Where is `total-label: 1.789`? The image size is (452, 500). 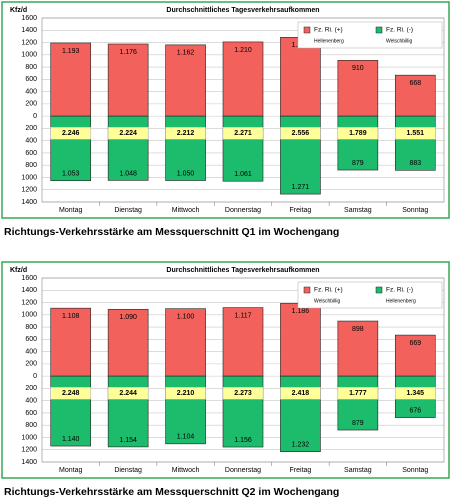
total-label: 1.789 is located at coordinates (358, 133).